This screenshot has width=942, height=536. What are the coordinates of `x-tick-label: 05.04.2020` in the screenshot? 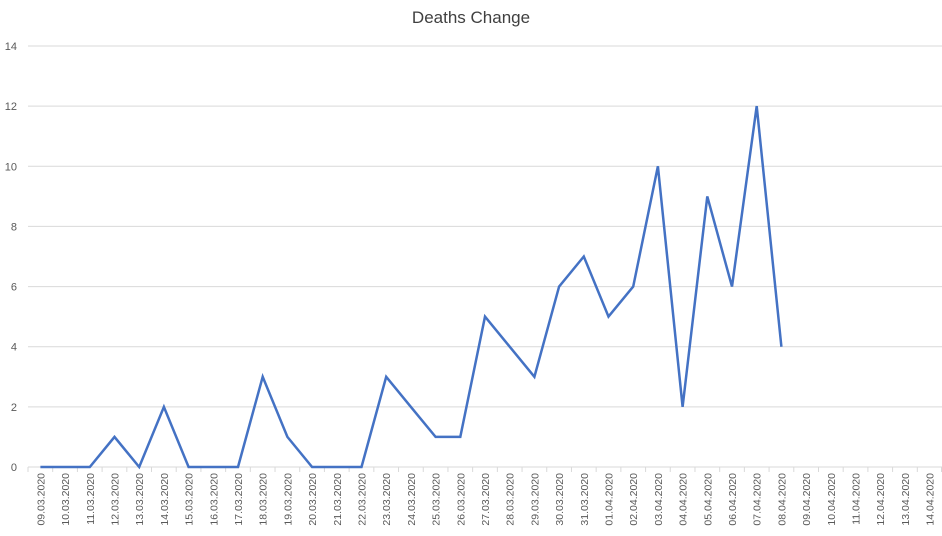 It's located at (708, 499).